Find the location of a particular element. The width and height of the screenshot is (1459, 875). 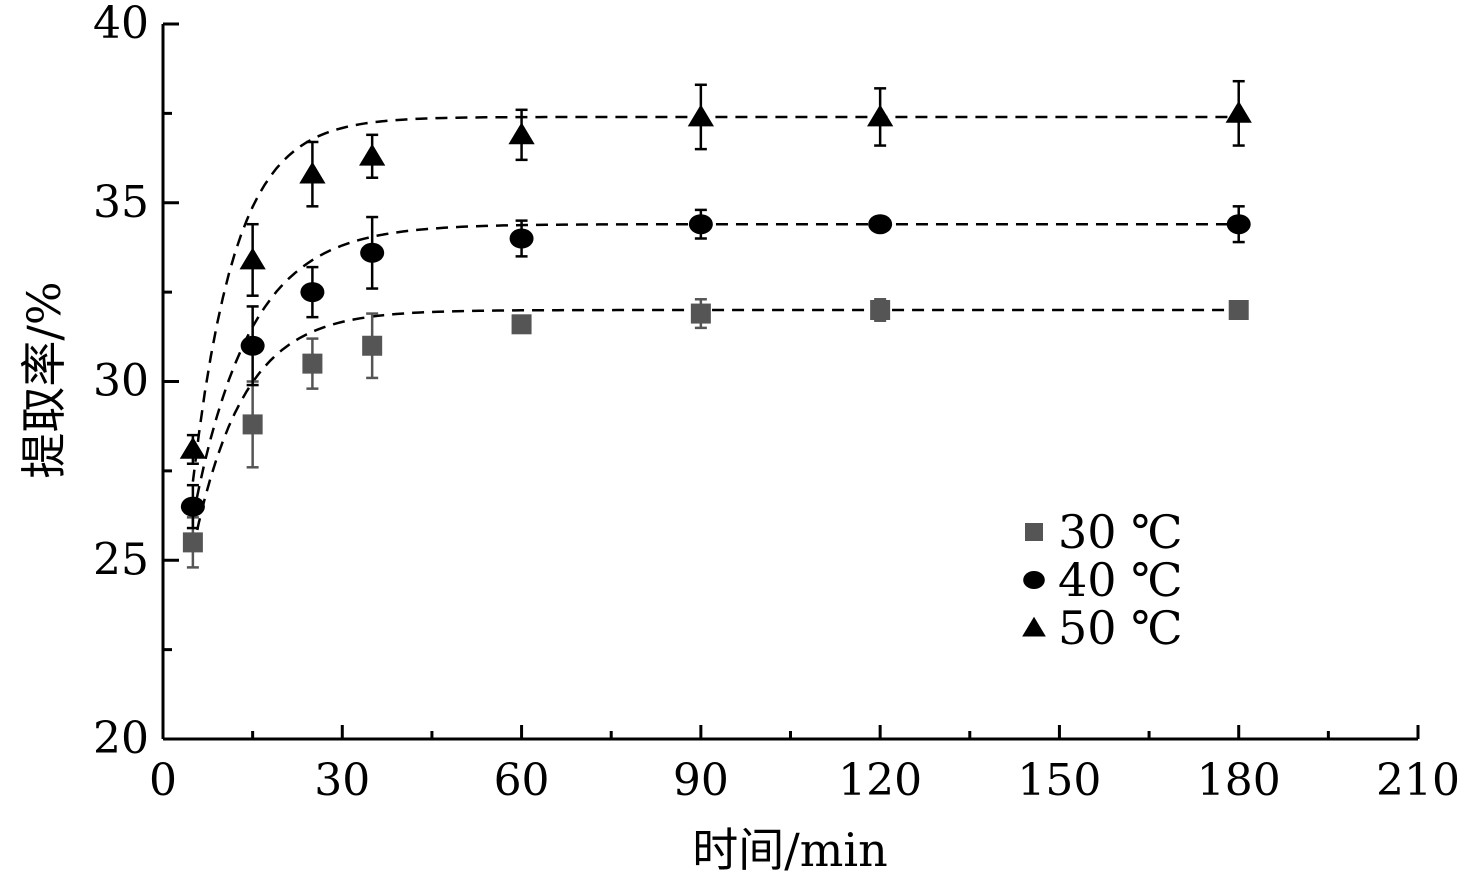

y-axis-title: 提取率/% is located at coordinates (44, 379).